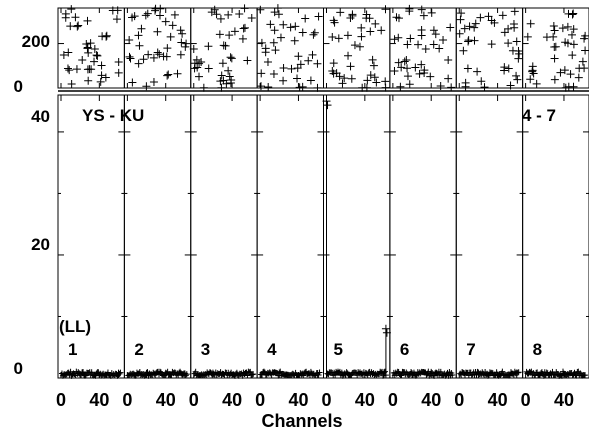  I want to click on panel-labels: 1 2 3 4 5 6 7 8, so click(305, 349).